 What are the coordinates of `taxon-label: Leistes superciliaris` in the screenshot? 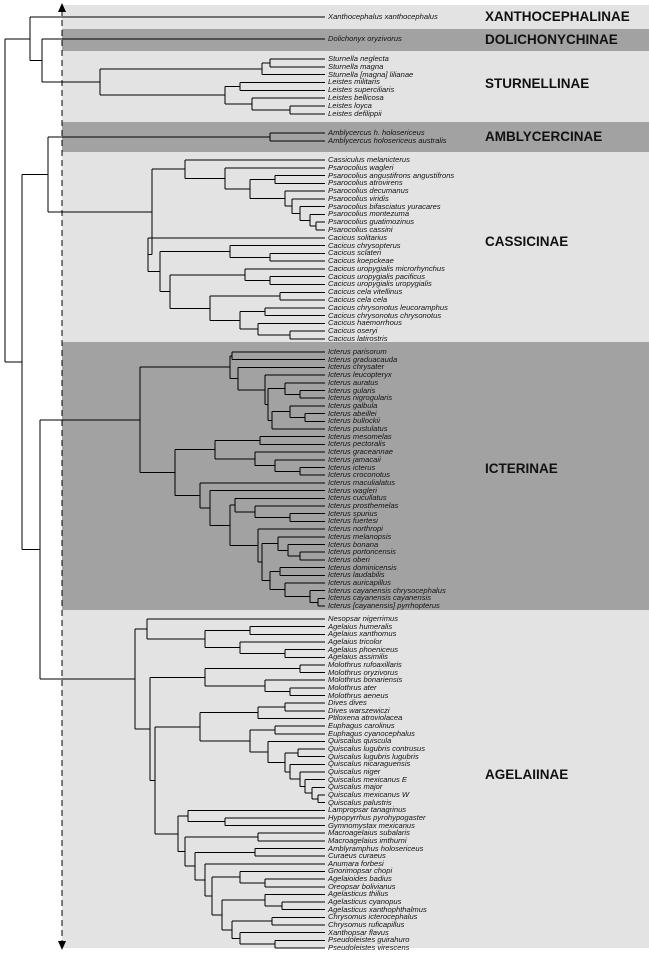 It's located at (361, 90).